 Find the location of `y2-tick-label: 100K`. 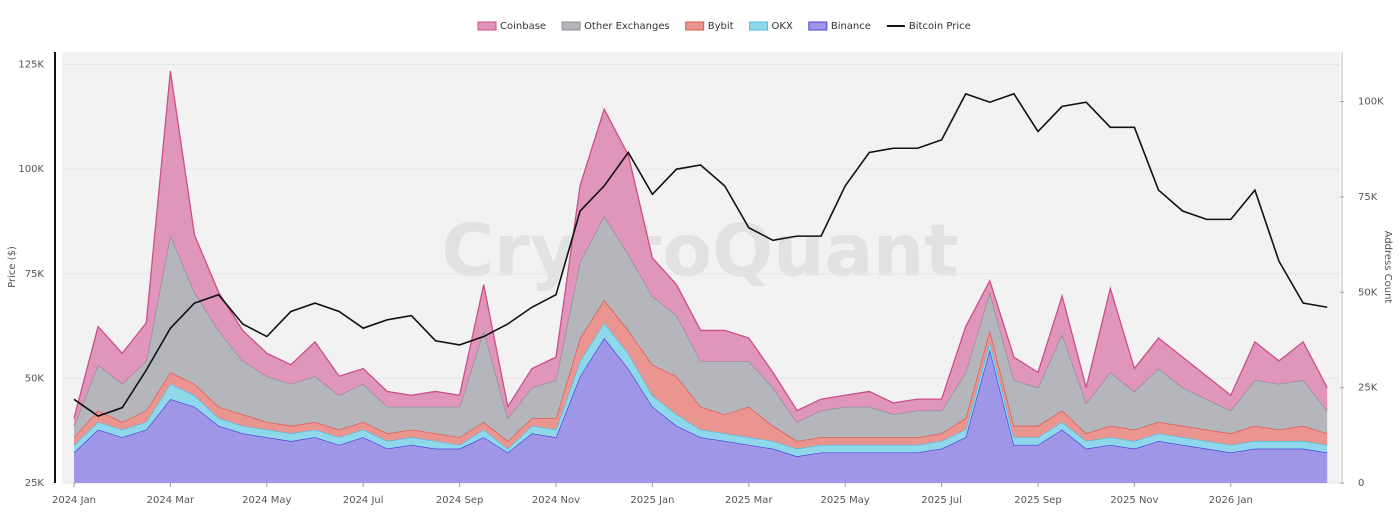

y2-tick-label: 100K is located at coordinates (1371, 102).